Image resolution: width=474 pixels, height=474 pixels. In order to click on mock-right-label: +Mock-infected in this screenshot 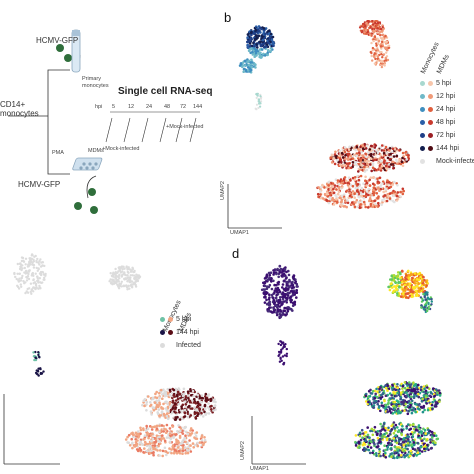, I will do `click(185, 127)`.